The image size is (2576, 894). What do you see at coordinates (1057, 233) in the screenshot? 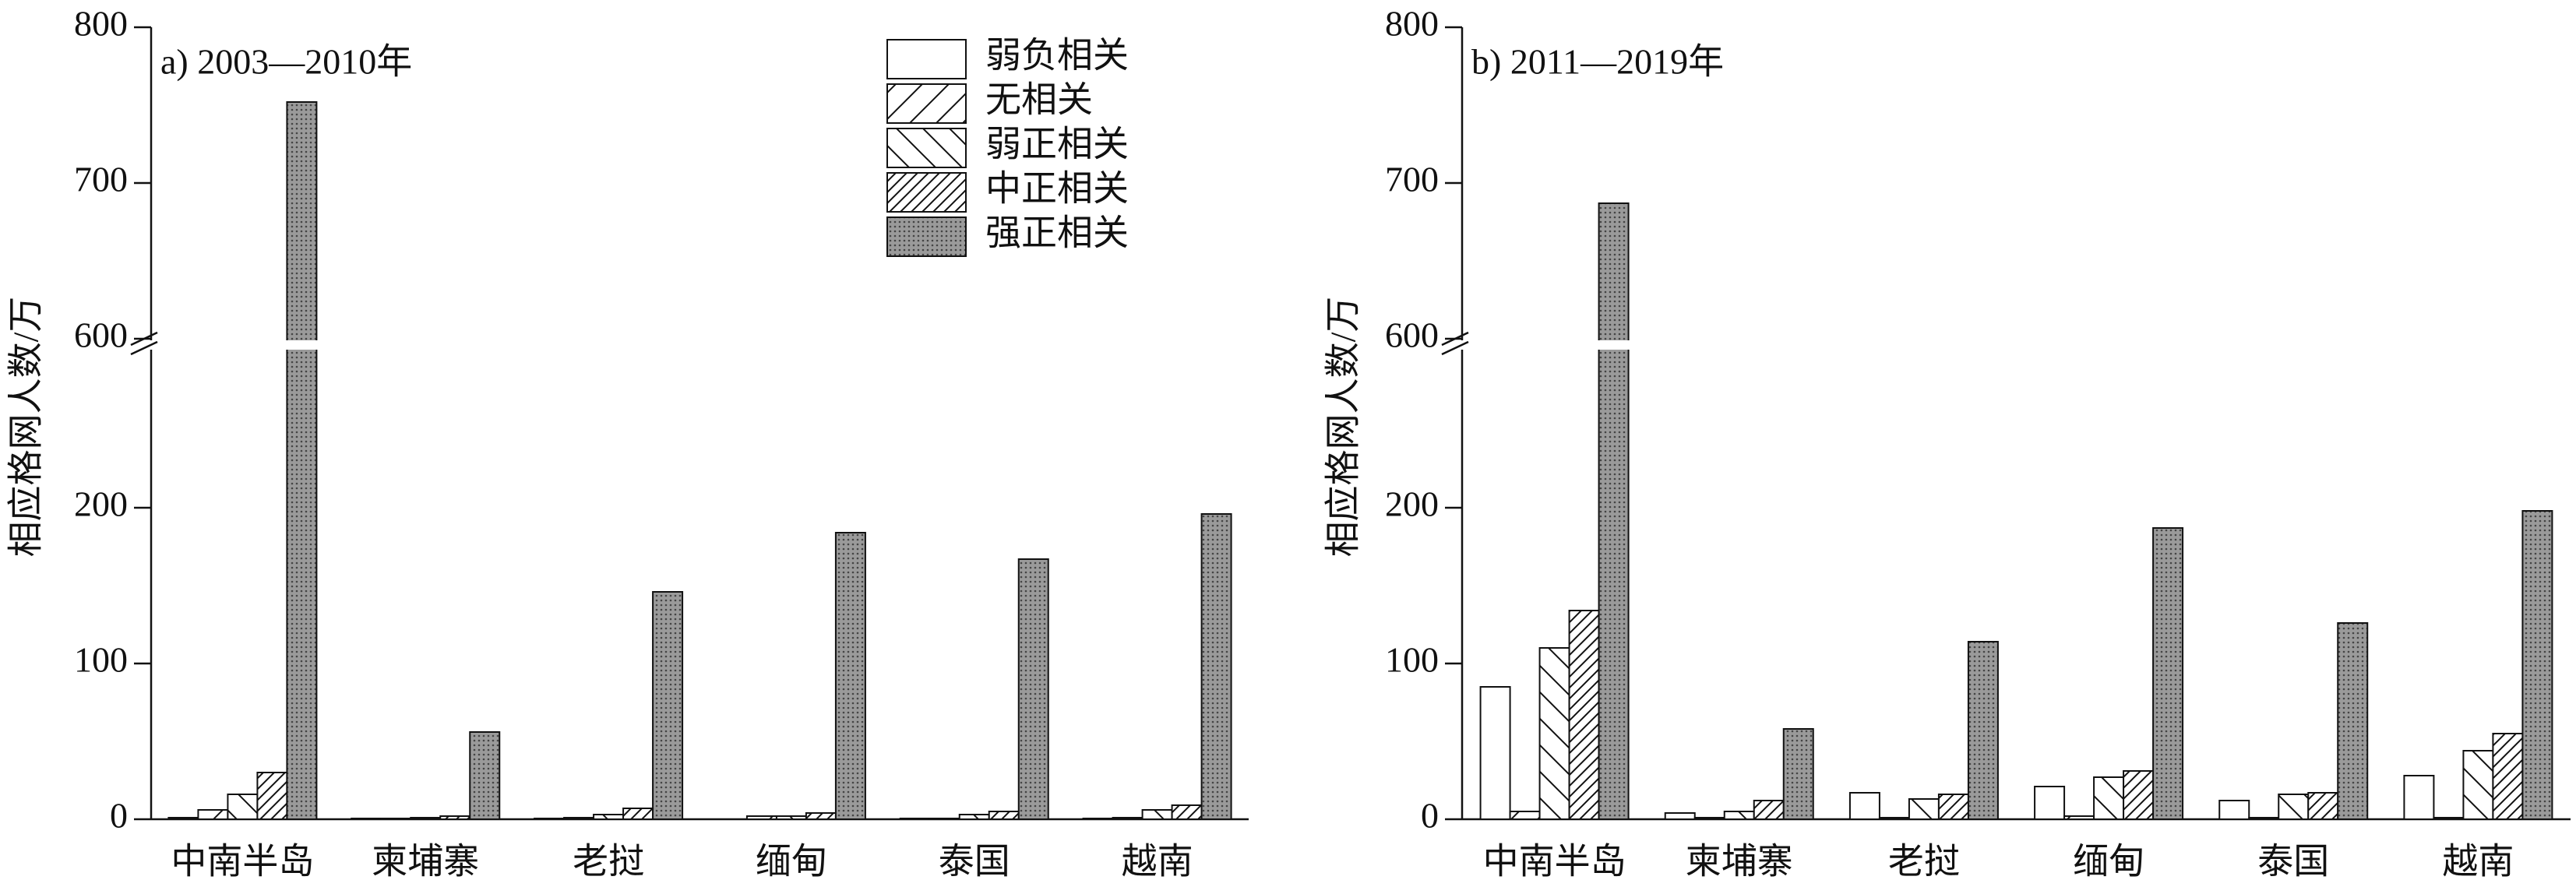
I see `legend-label: 强正相关` at bounding box center [1057, 233].